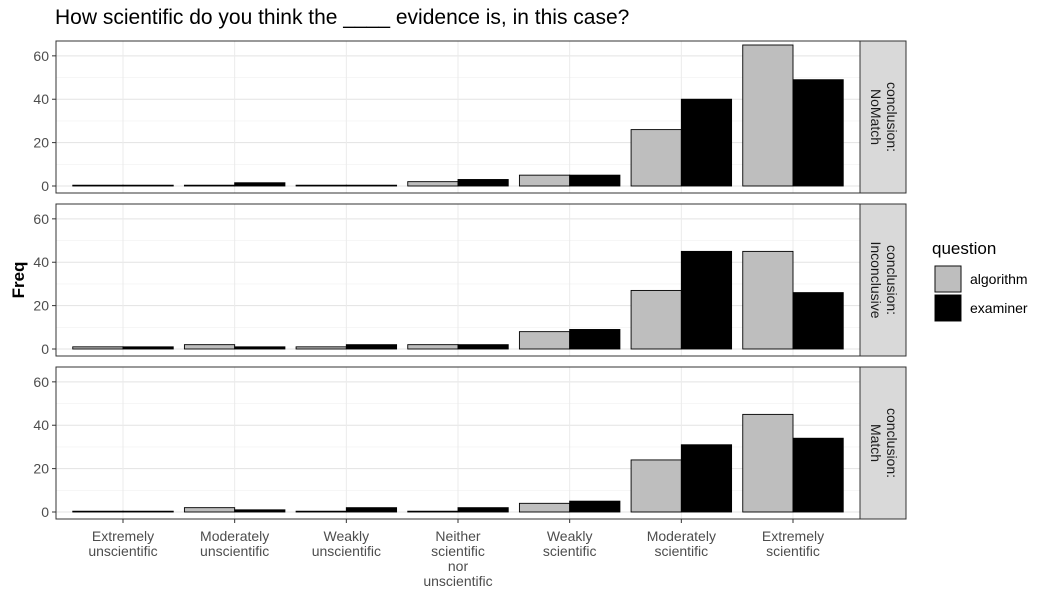 Image resolution: width=1050 pixels, height=600 pixels. I want to click on facet-strip-label: conclusion:Match, so click(884, 443).